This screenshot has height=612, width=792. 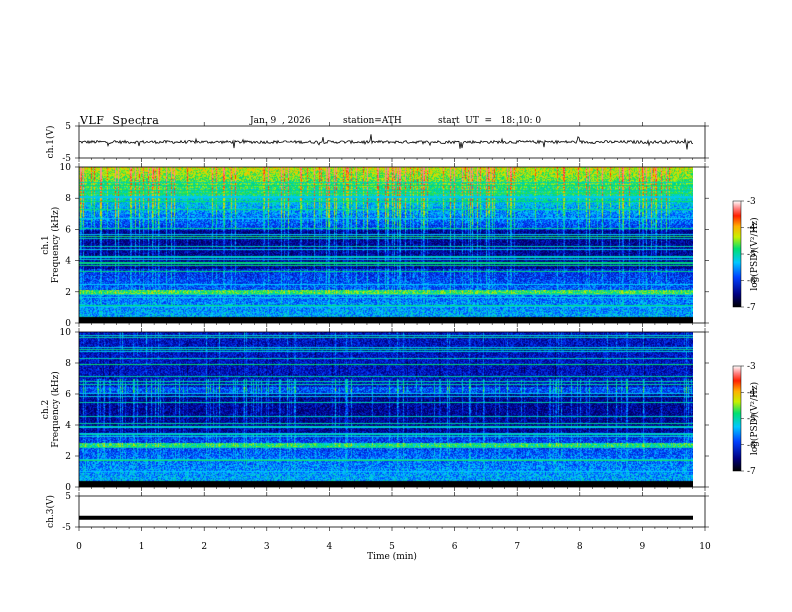 I want to click on y-axis-label: ch.1(V), so click(x=50, y=142).